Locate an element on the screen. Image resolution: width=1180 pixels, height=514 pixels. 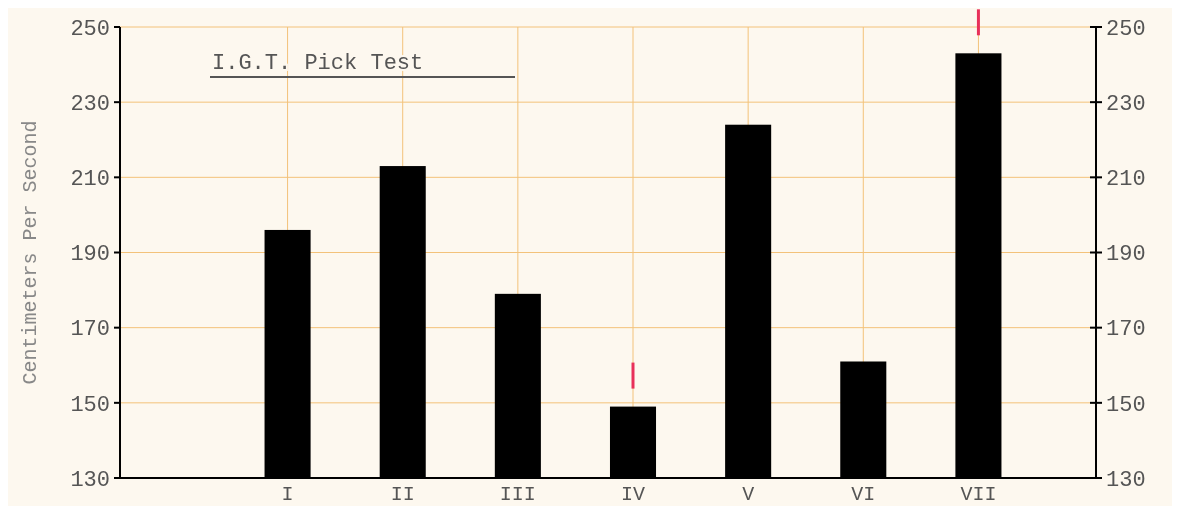
y-tick-label: 250 is located at coordinates (90, 29).